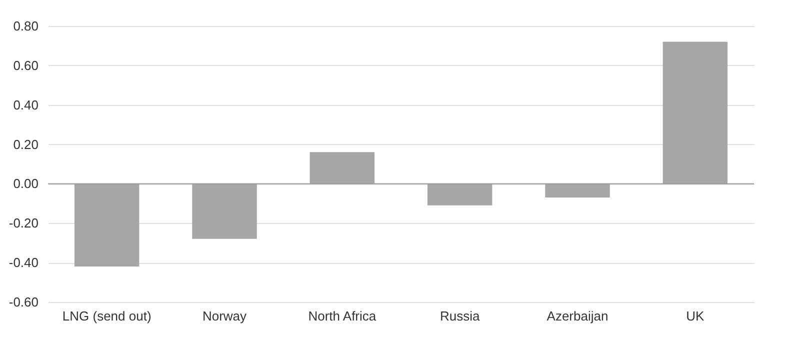 The height and width of the screenshot is (350, 800). I want to click on x-tick-label: UK, so click(695, 316).